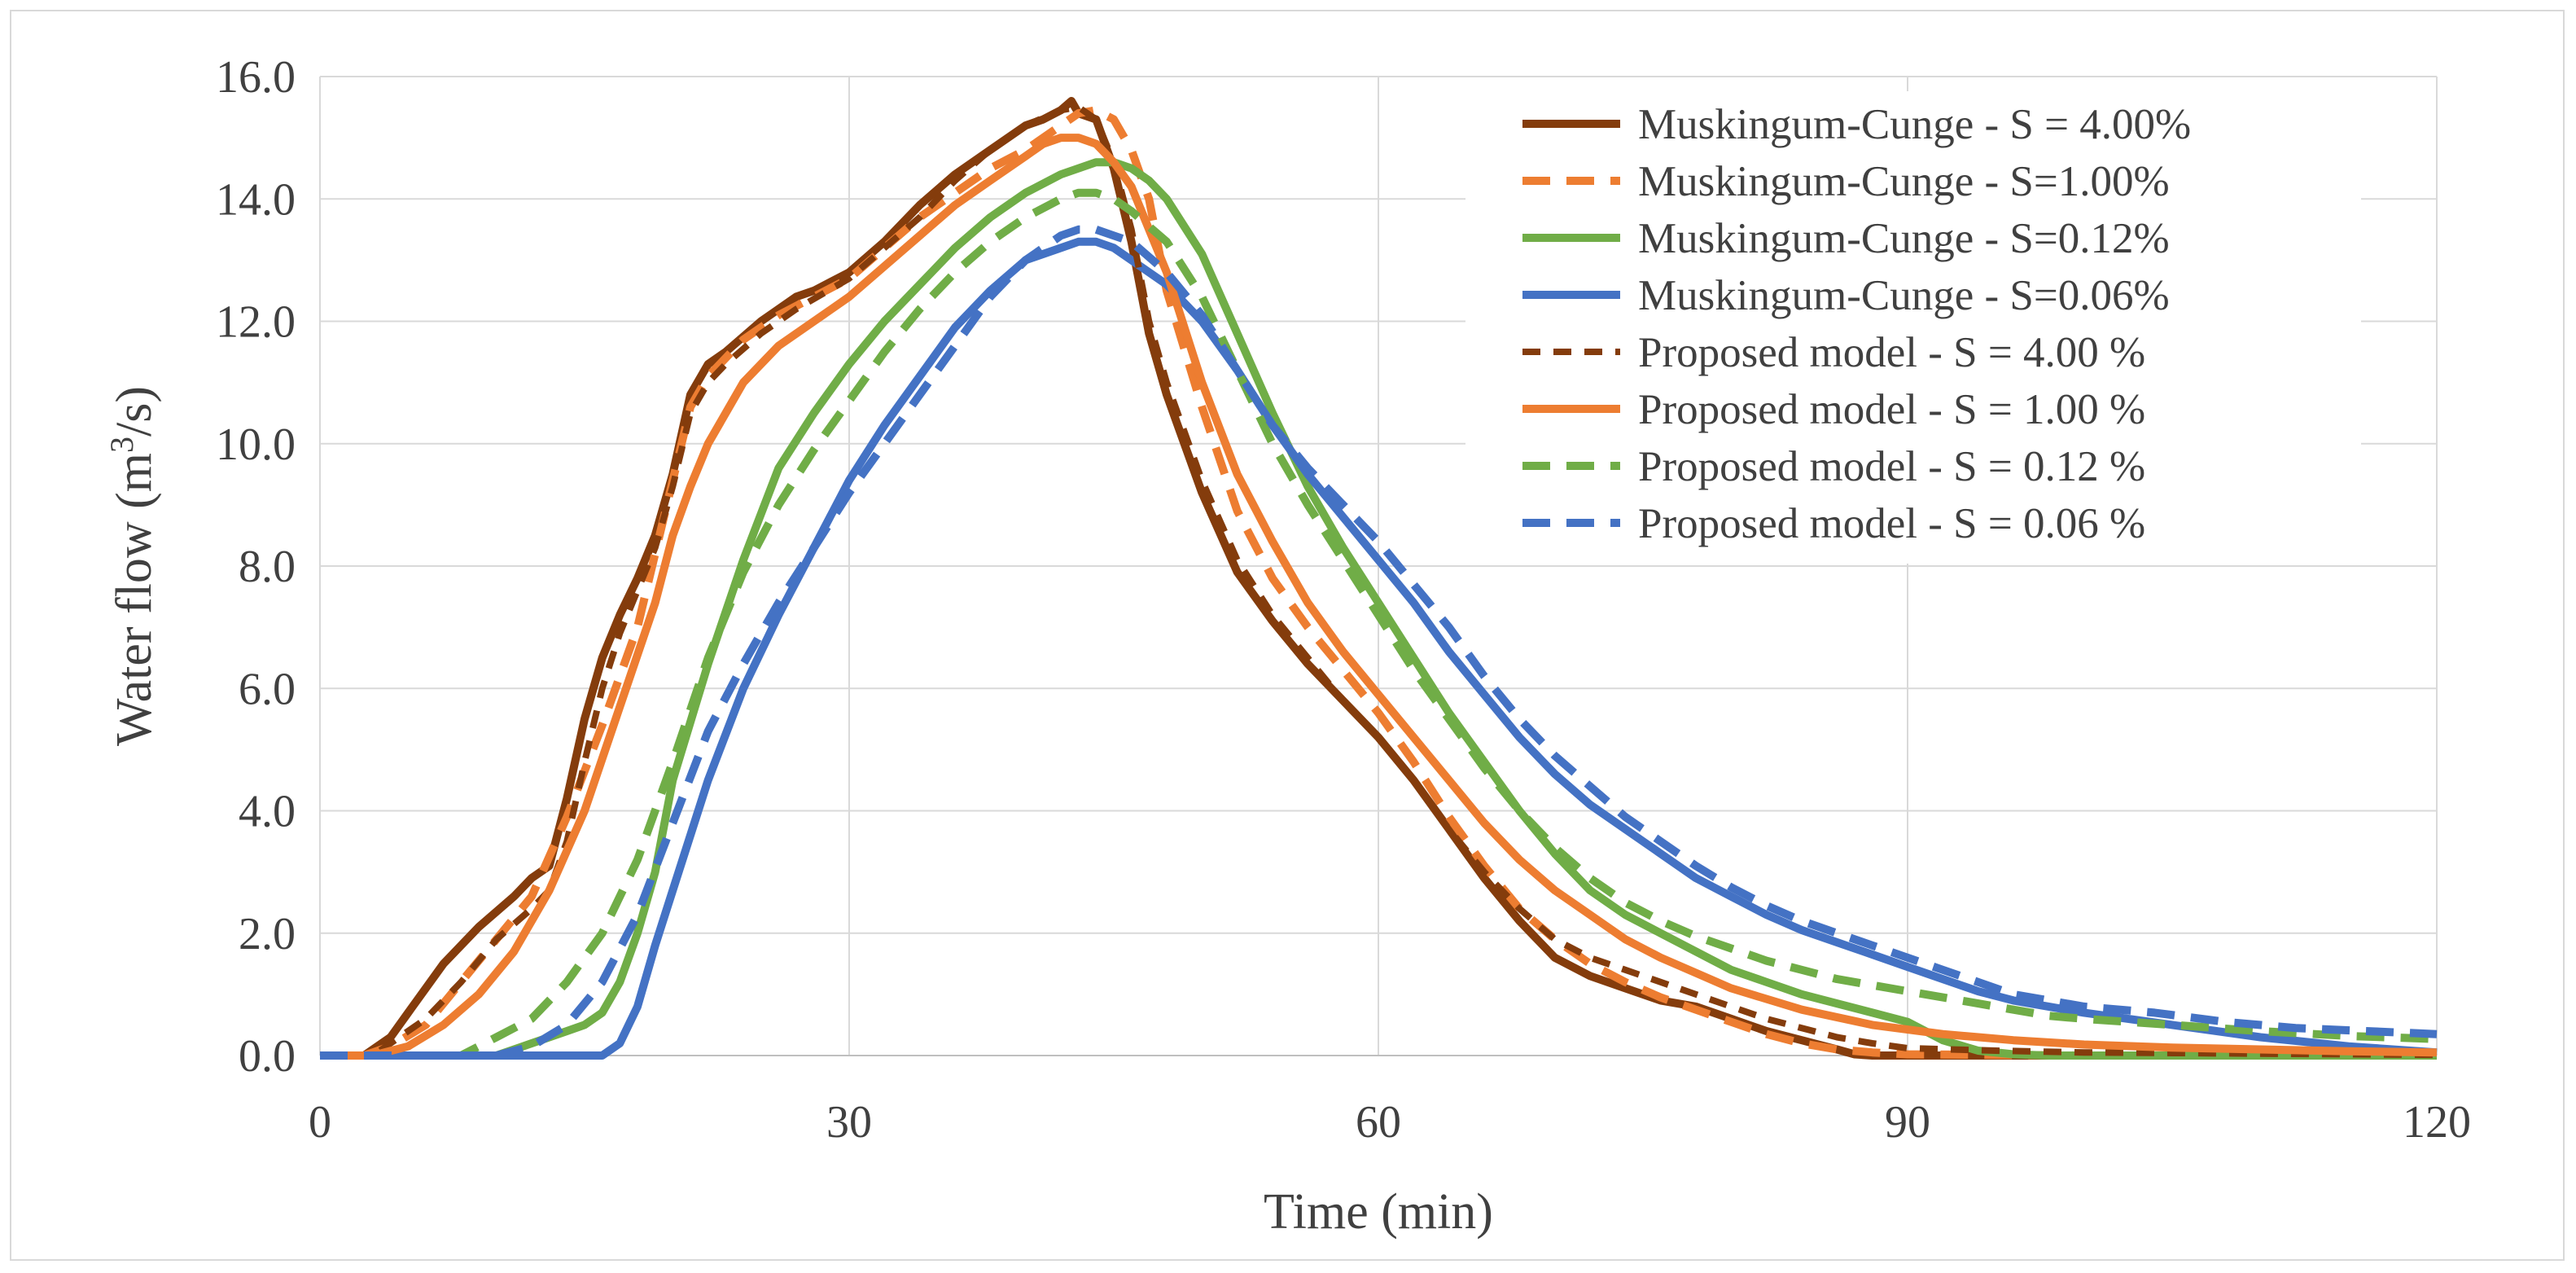 The width and height of the screenshot is (2576, 1273). I want to click on y-tick-label: 0.0, so click(267, 1056).